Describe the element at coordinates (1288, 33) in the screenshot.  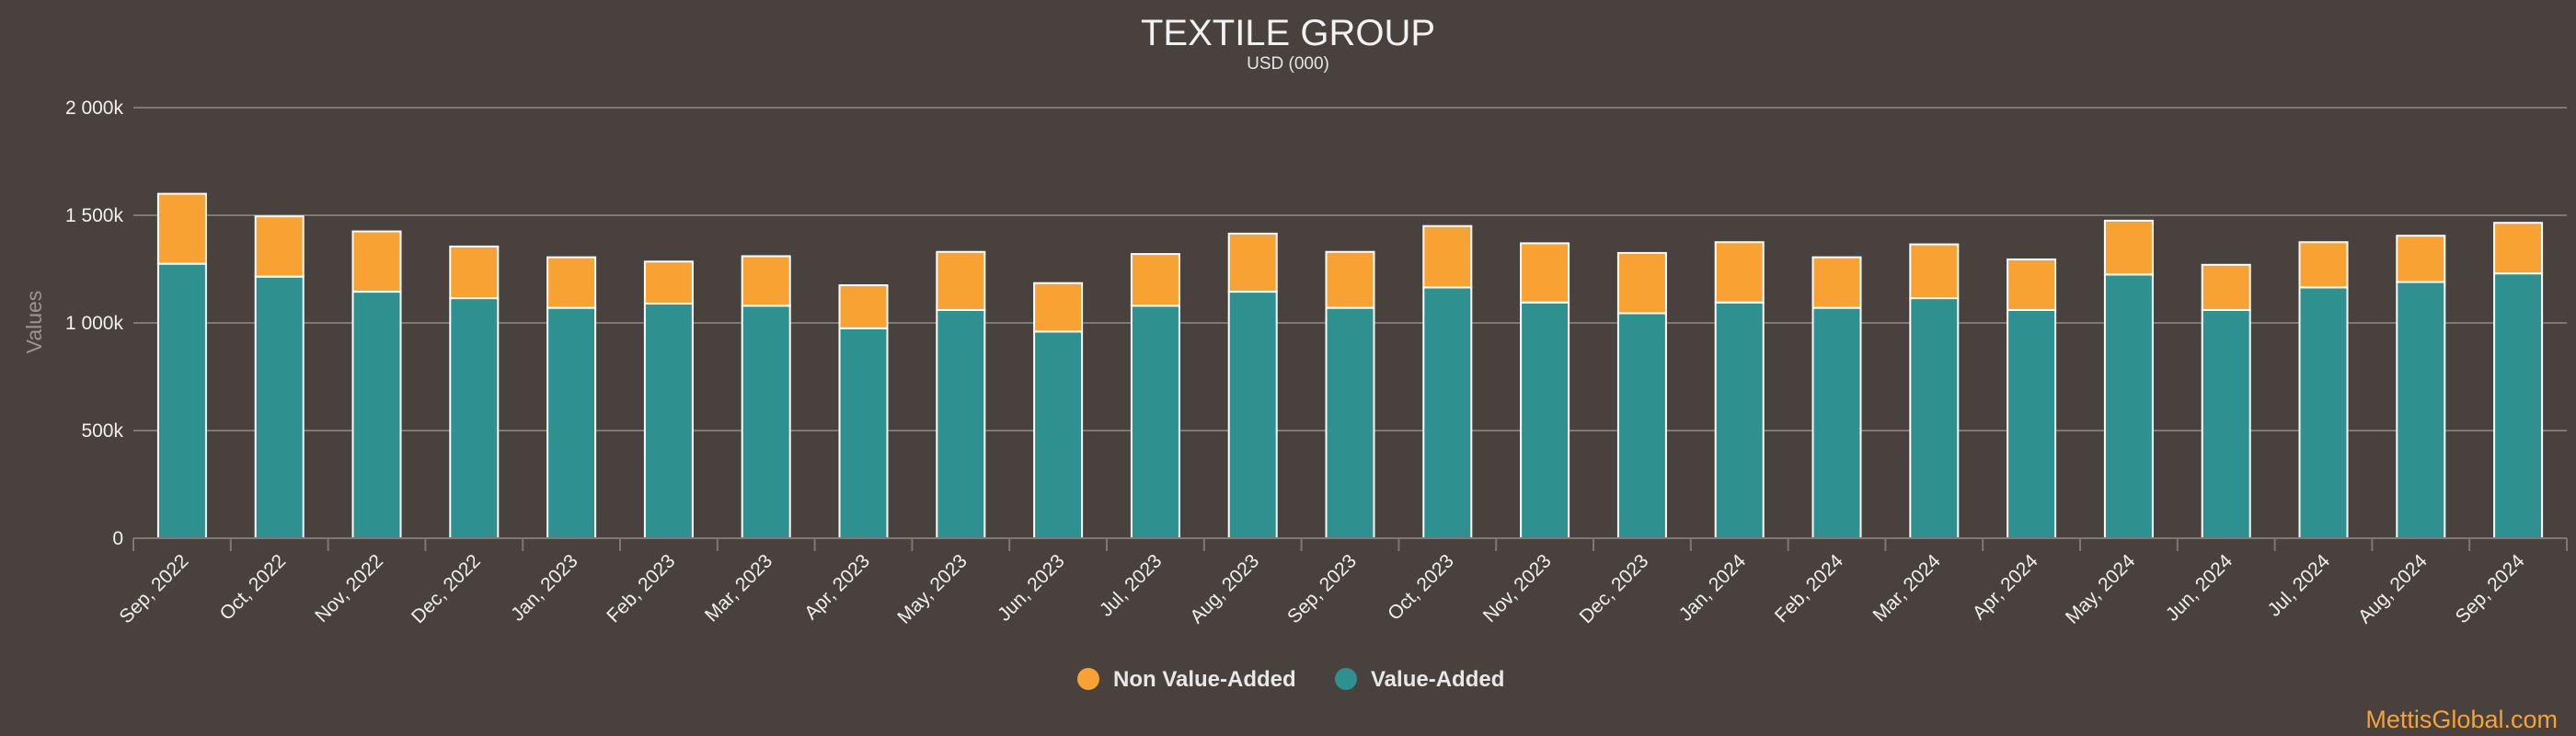
I see `chart-title: TEXTILE GROUP` at that location.